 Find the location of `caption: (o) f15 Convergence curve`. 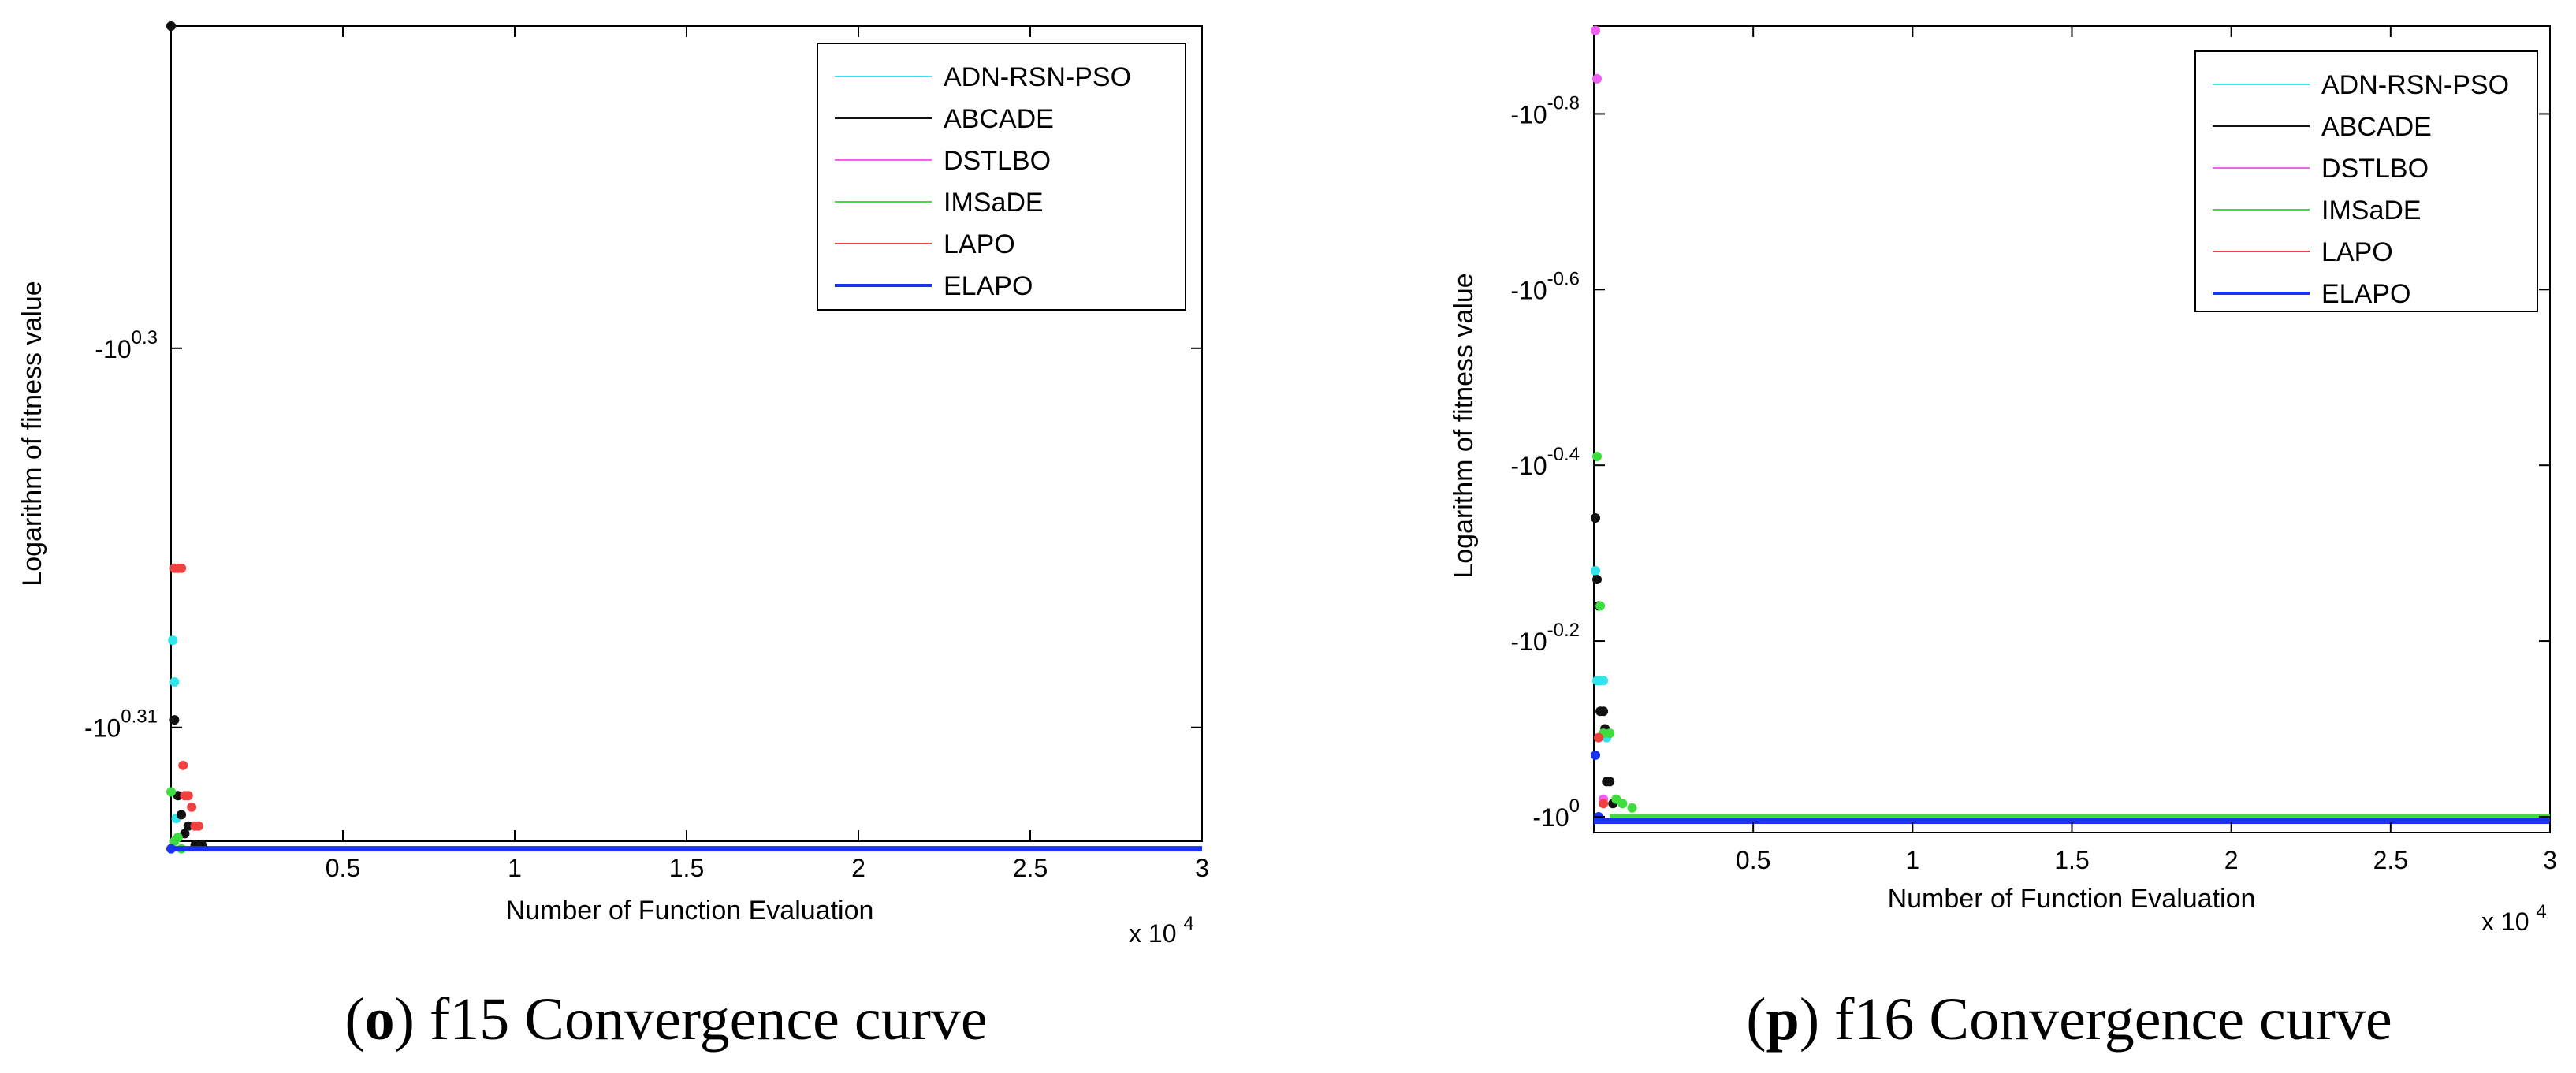

caption: (o) f15 Convergence curve is located at coordinates (665, 1019).